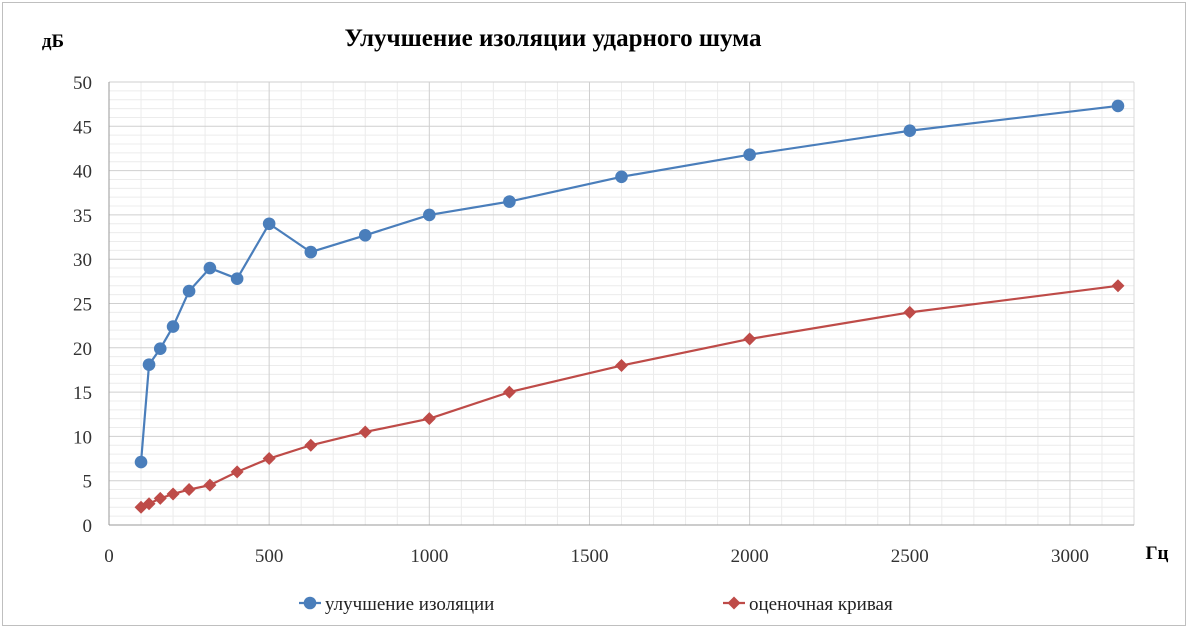 Image resolution: width=1190 pixels, height=632 pixels. I want to click on y-tick-label: 45, so click(82, 127).